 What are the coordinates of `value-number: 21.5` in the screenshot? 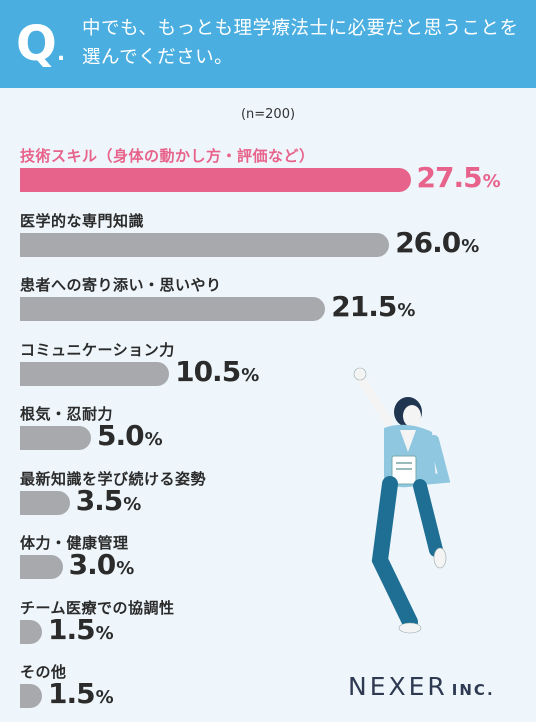 It's located at (364, 306).